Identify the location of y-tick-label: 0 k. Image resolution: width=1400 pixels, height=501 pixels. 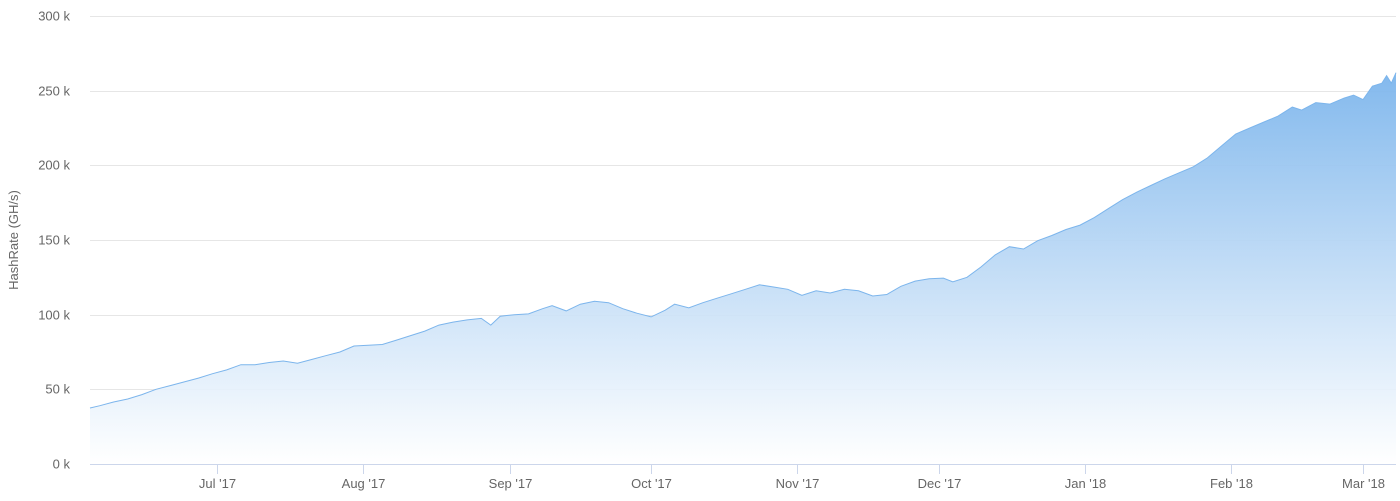
(62, 464).